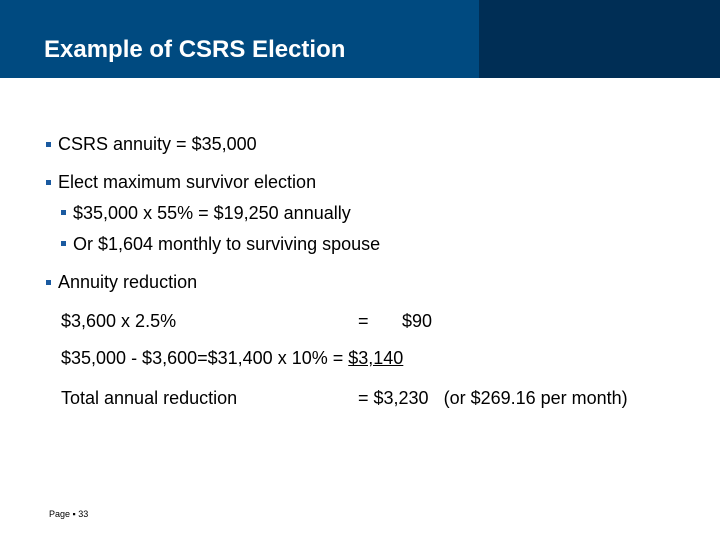  I want to click on calc-line3-left: Total annual reduction, so click(149, 398).